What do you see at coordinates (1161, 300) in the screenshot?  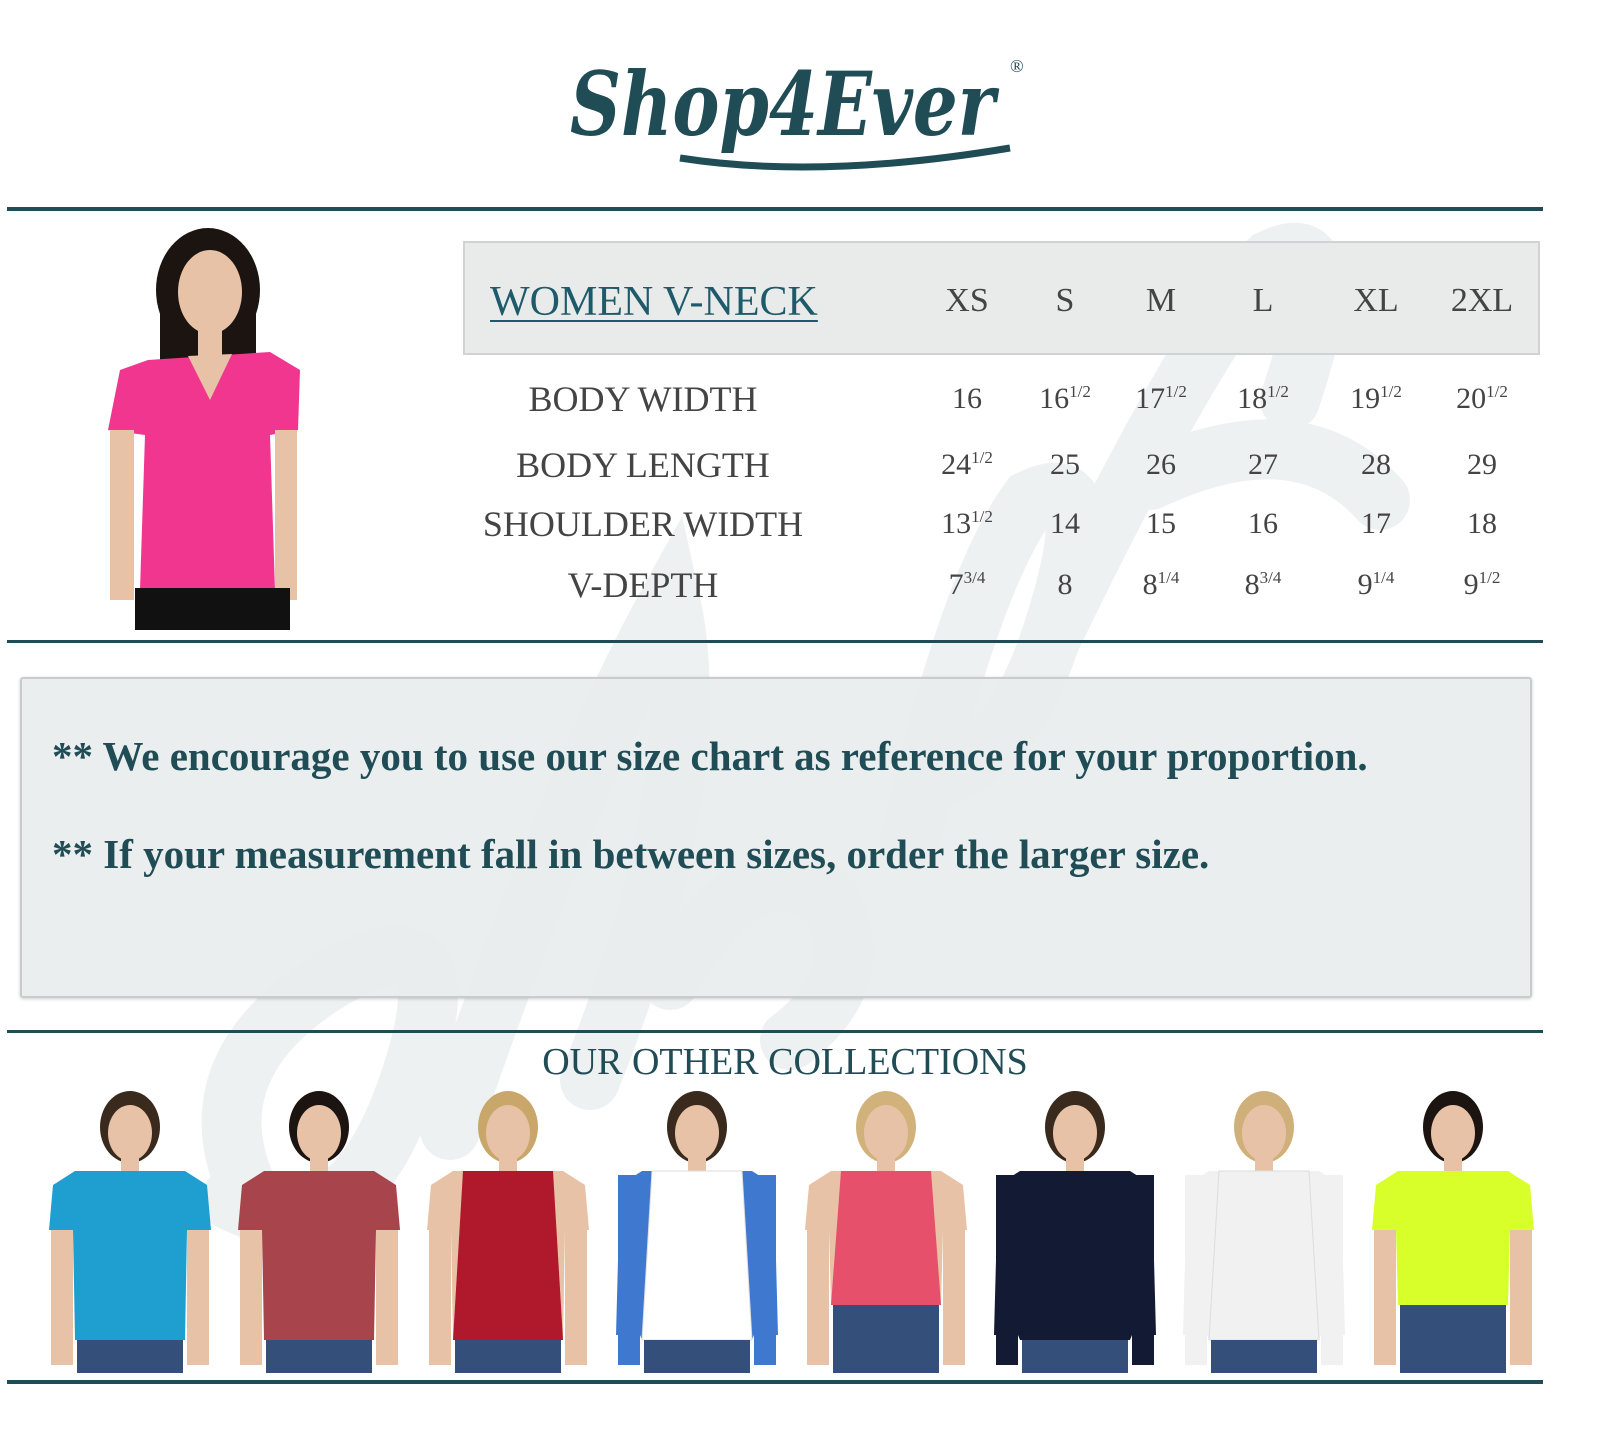 I see `size-header-m: M` at bounding box center [1161, 300].